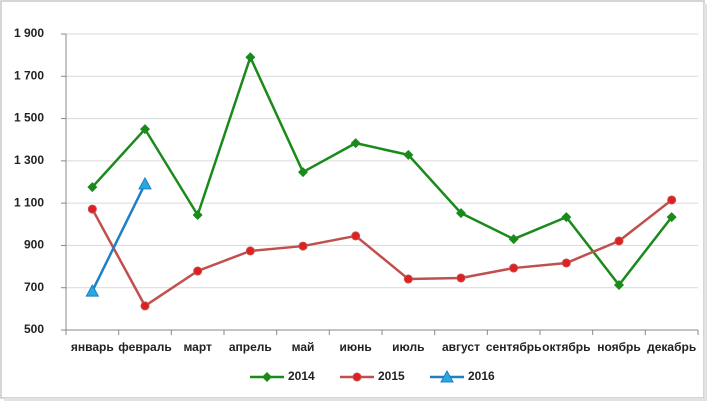 The height and width of the screenshot is (402, 708). Describe the element at coordinates (29, 202) in the screenshot. I see `y-tick-label: 1 100` at that location.